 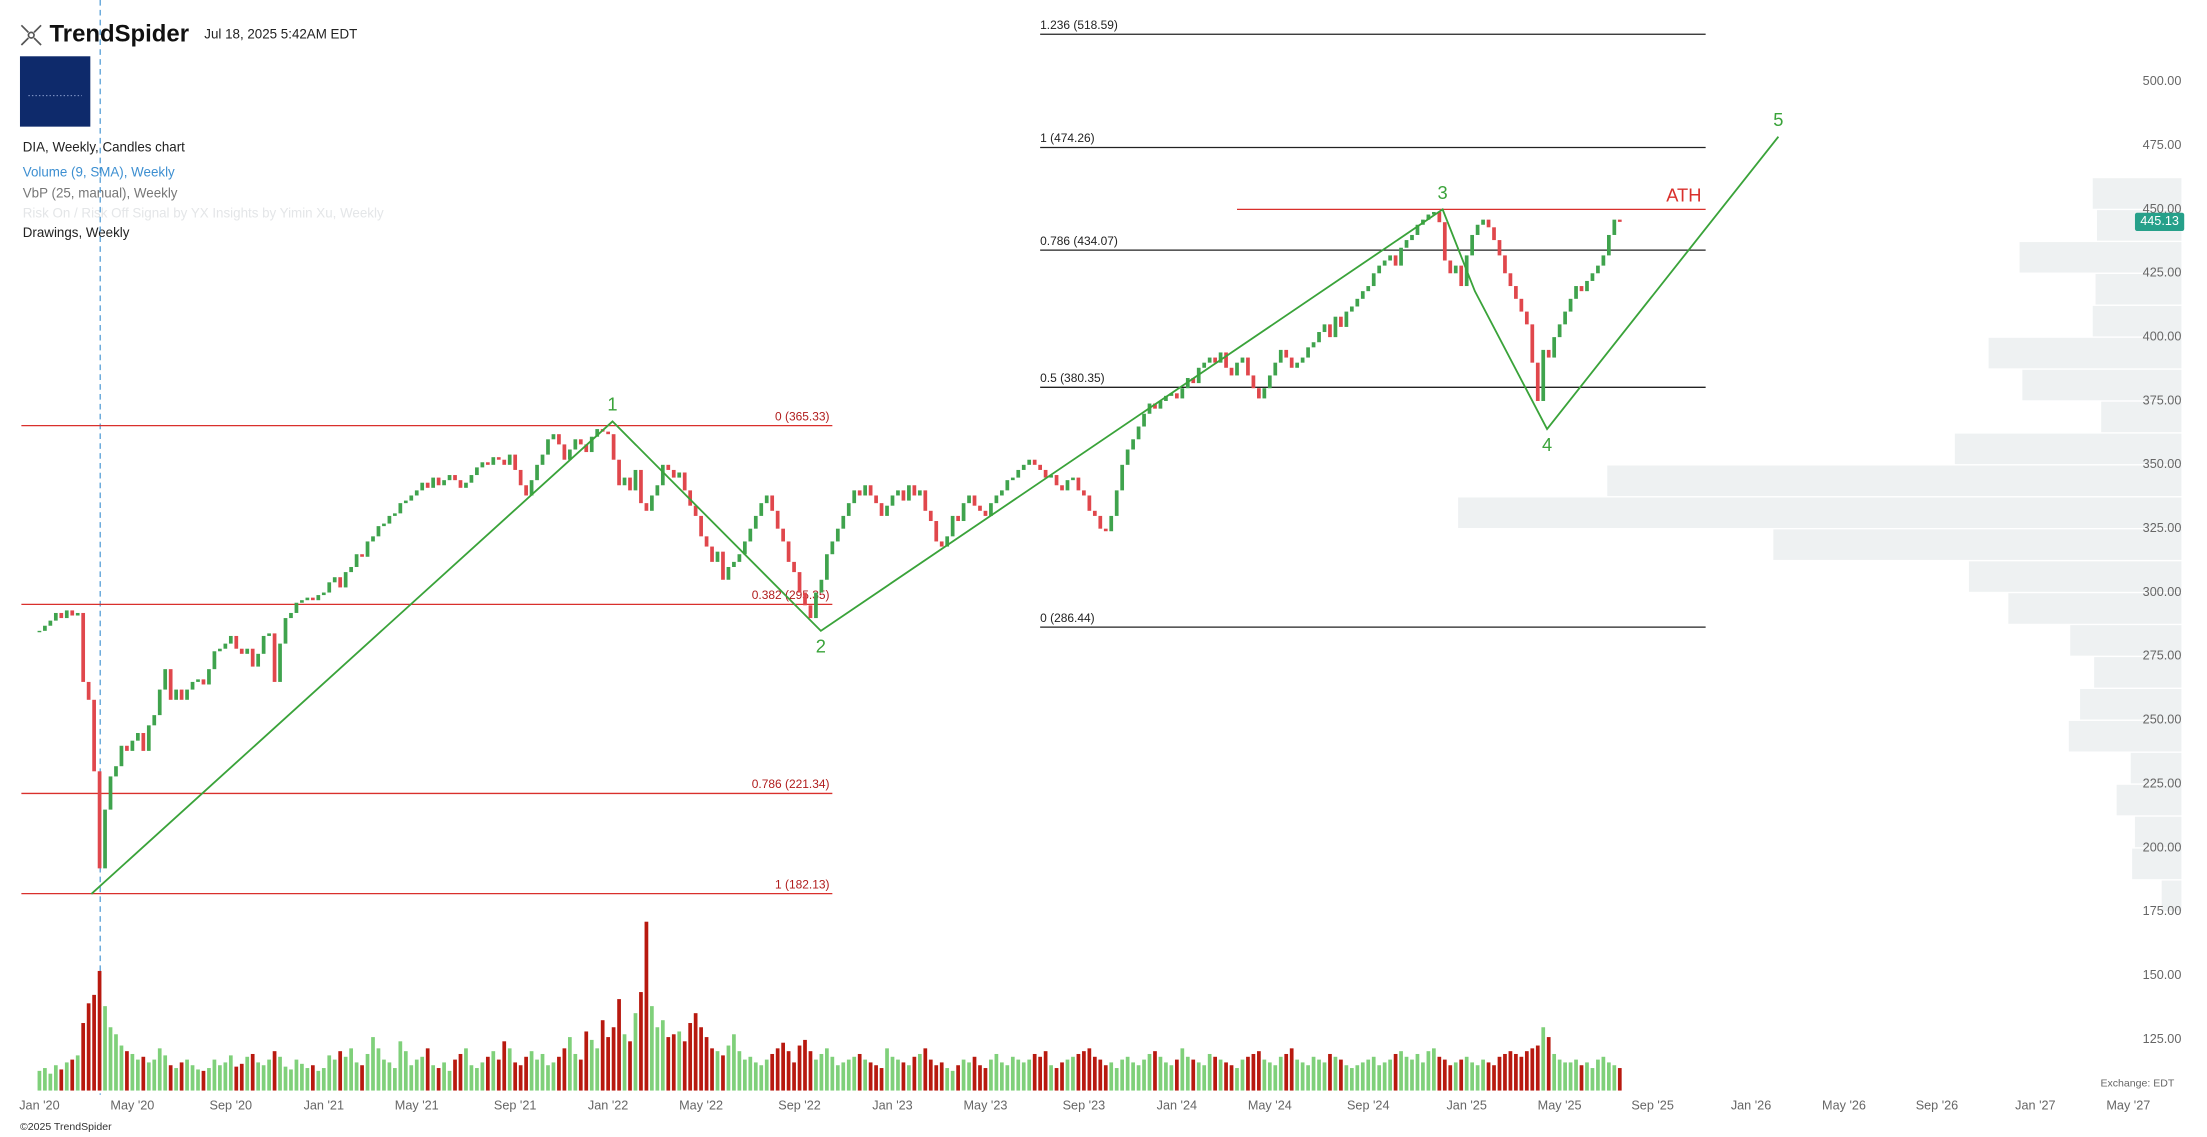 What do you see at coordinates (2162, 145) in the screenshot?
I see `y-tick-label: 475.00` at bounding box center [2162, 145].